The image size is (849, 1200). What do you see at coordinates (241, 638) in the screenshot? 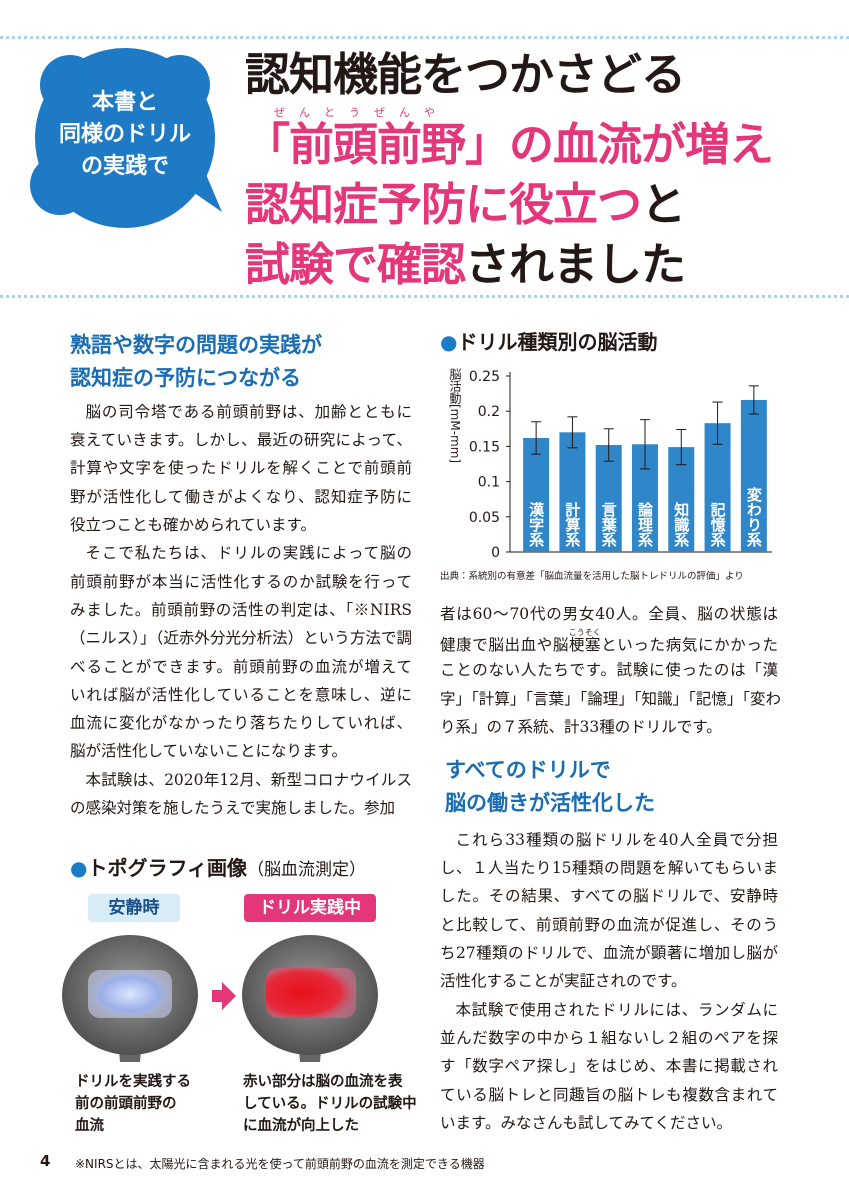
I see `paragraph-line: （ニルス）」（近赤外分光分析法）という方法で調` at bounding box center [241, 638].